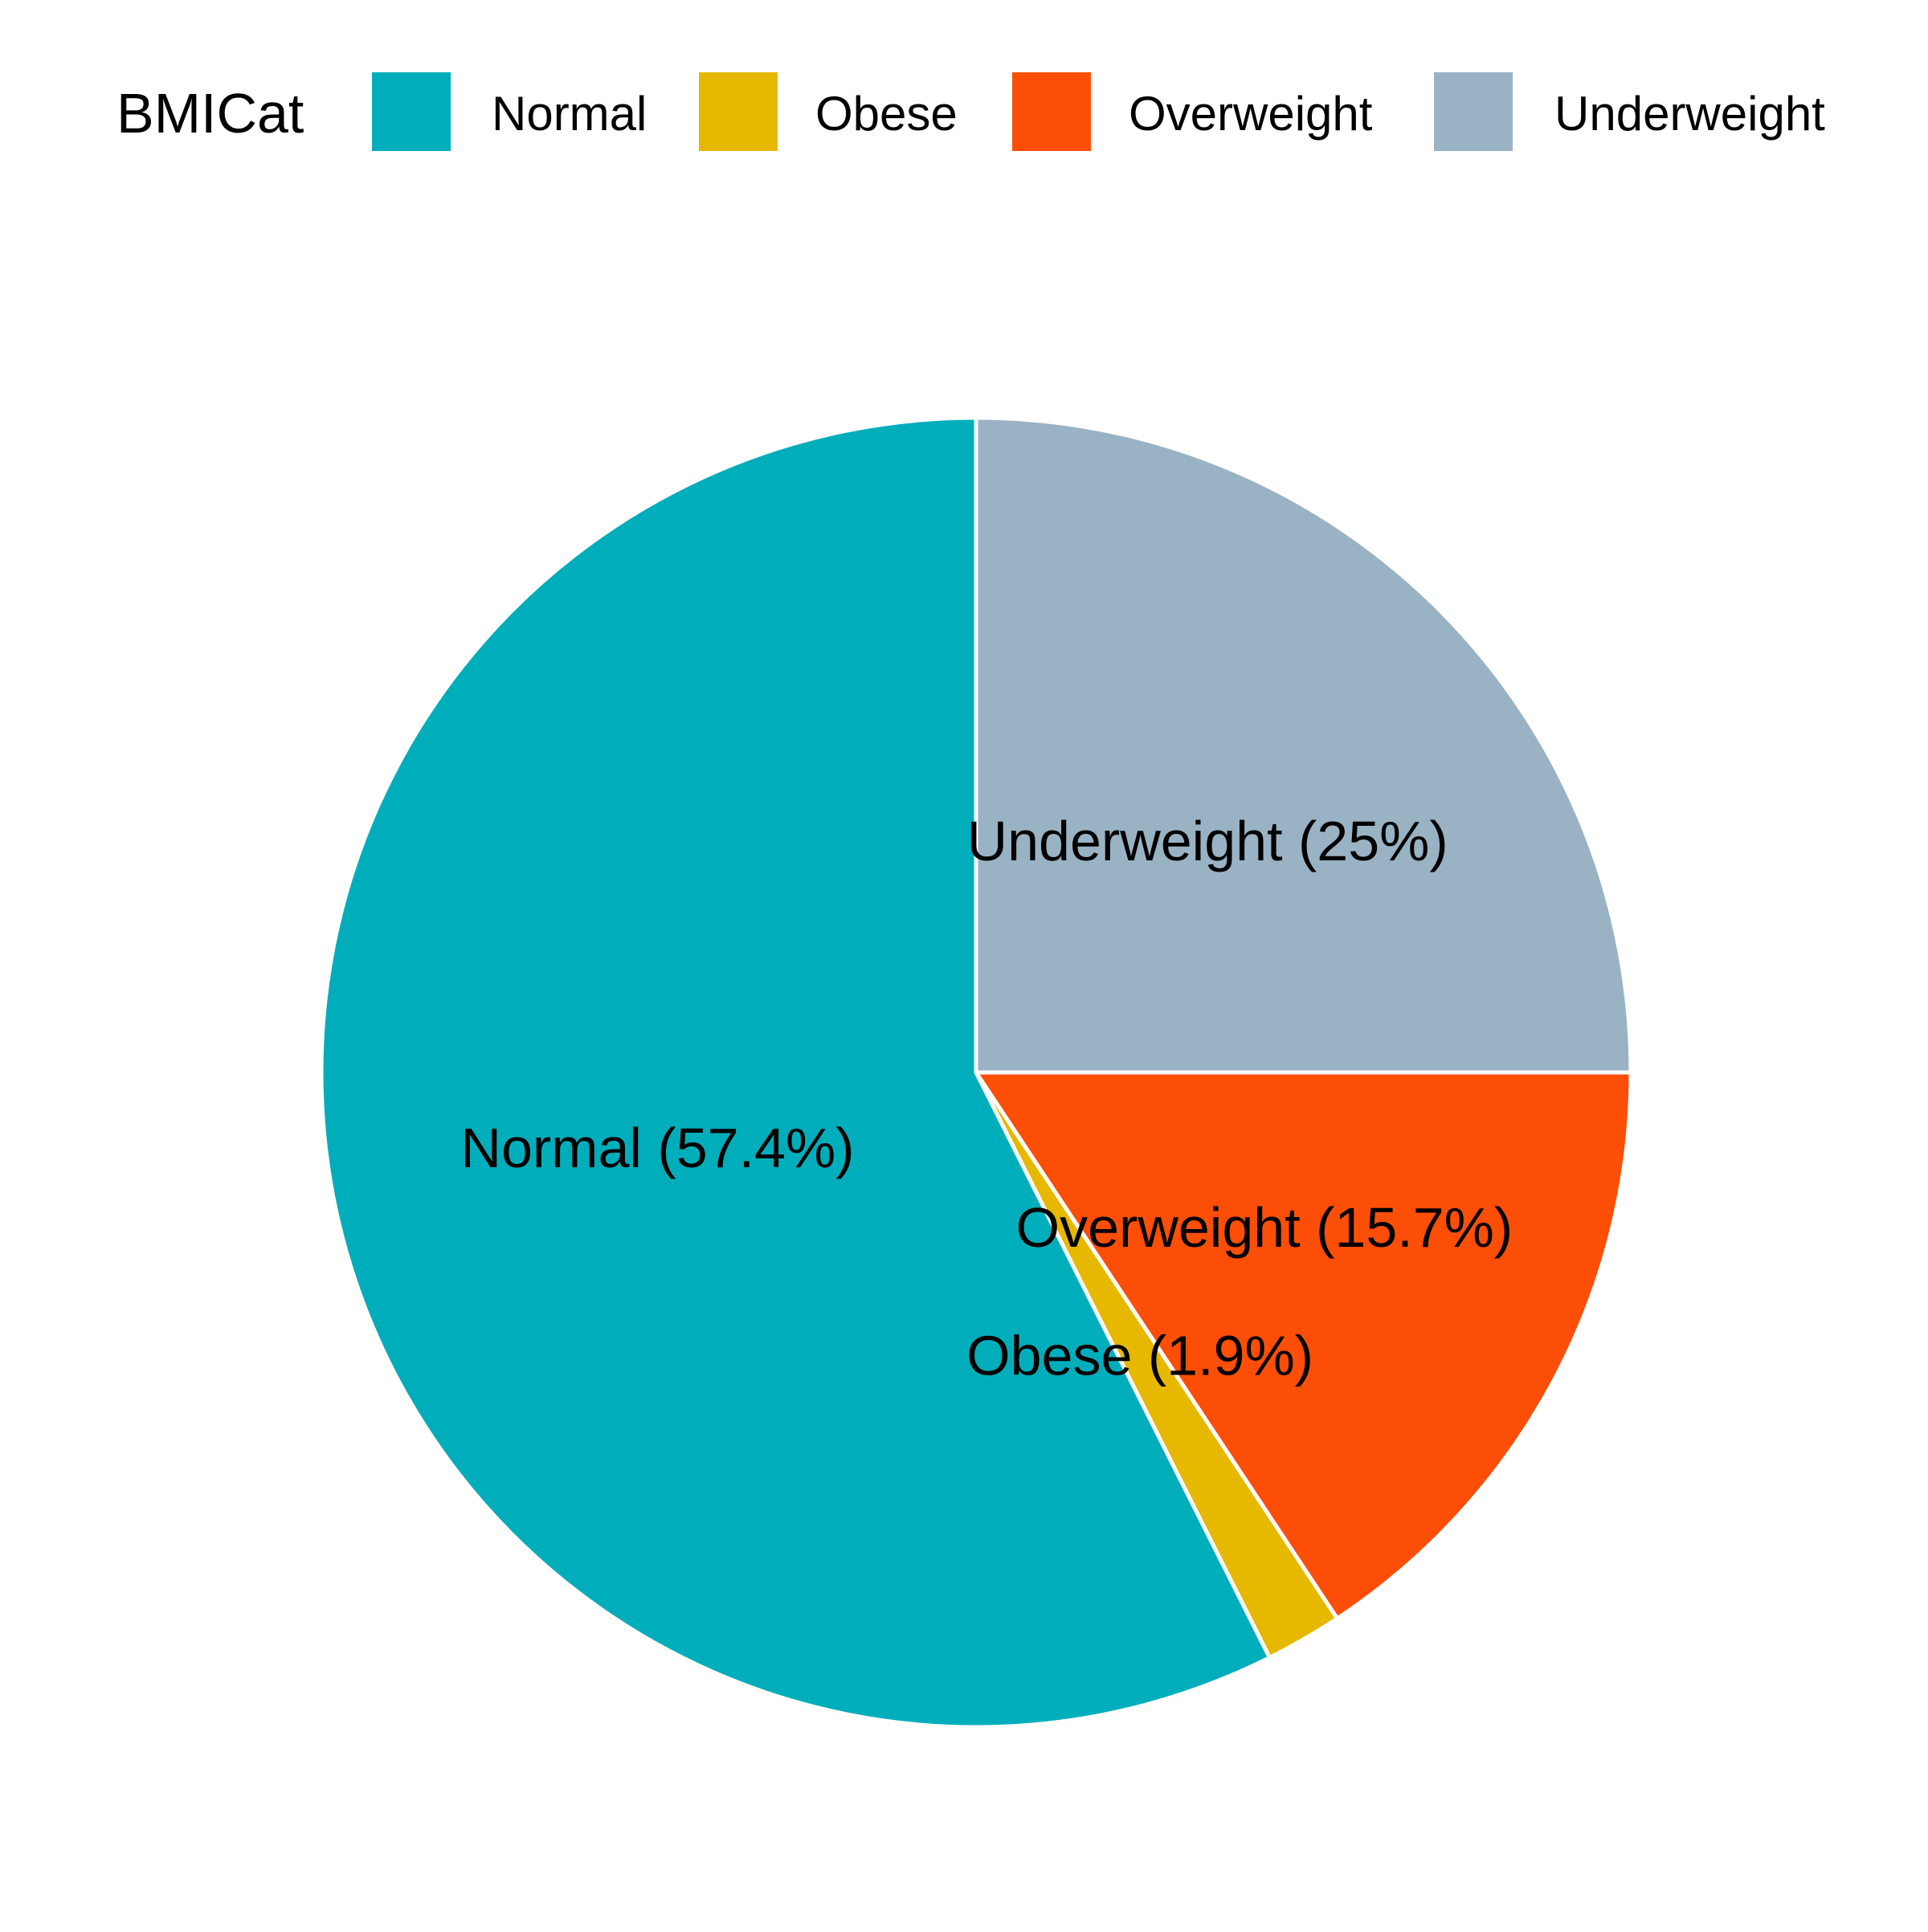  What do you see at coordinates (1689, 114) in the screenshot?
I see `legend-label-underweight: Underweight` at bounding box center [1689, 114].